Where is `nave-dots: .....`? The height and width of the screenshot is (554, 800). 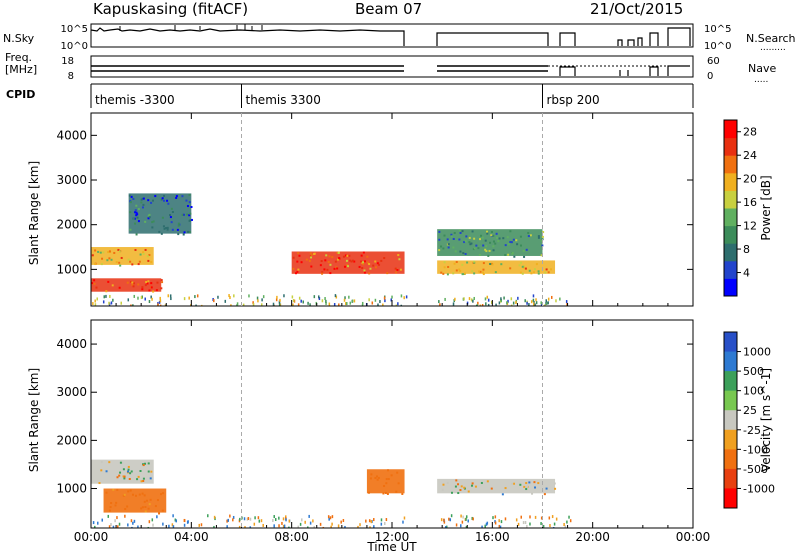
nave-dots: ..... is located at coordinates (761, 80).